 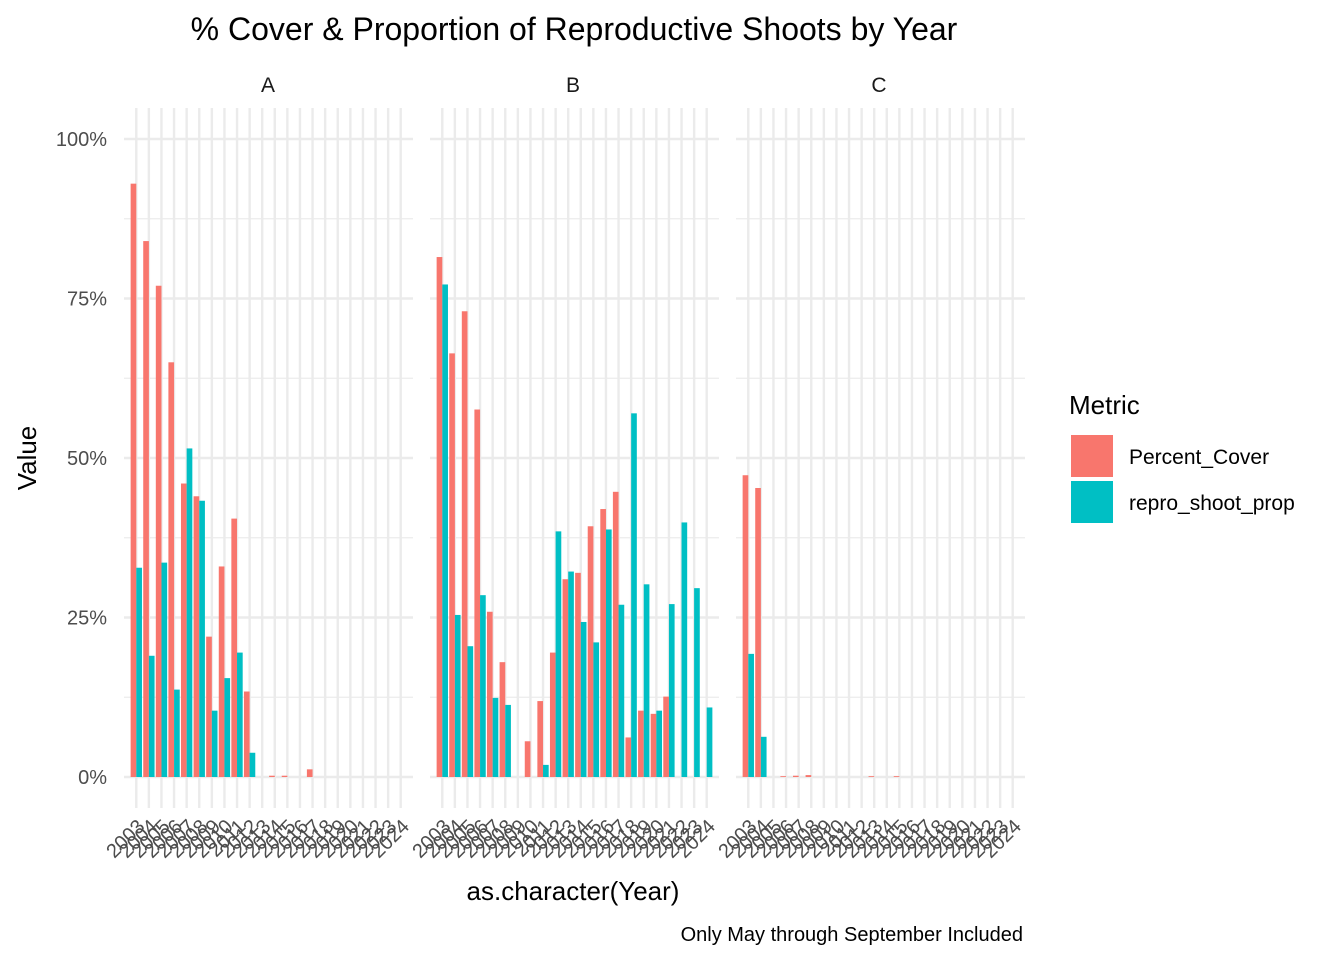 What do you see at coordinates (151, 716) in the screenshot?
I see `bar-a-repro-shoot-prop-2004` at bounding box center [151, 716].